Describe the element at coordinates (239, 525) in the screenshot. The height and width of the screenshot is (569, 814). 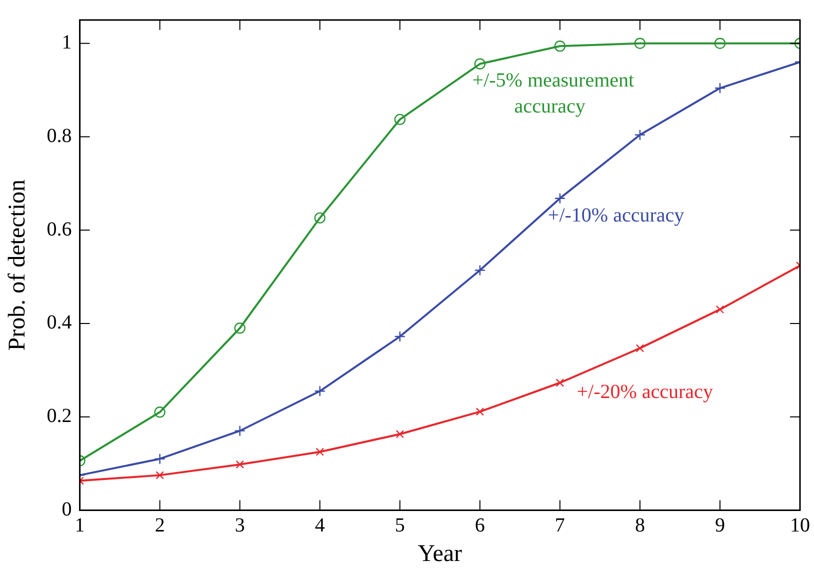
I see `x-tick-label: 3` at that location.